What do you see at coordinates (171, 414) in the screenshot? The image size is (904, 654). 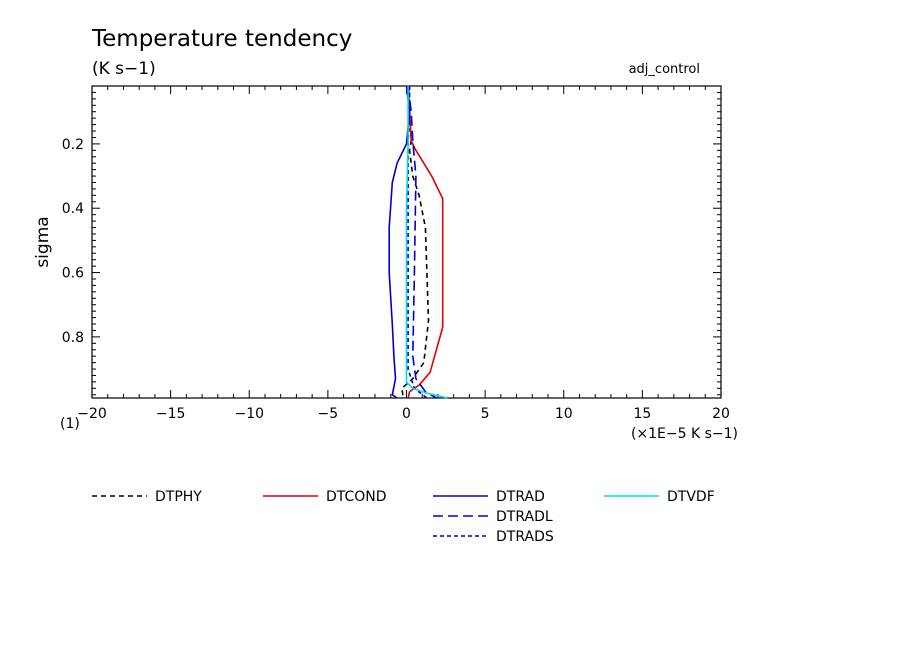 I see `x-tick-label: −15` at bounding box center [171, 414].